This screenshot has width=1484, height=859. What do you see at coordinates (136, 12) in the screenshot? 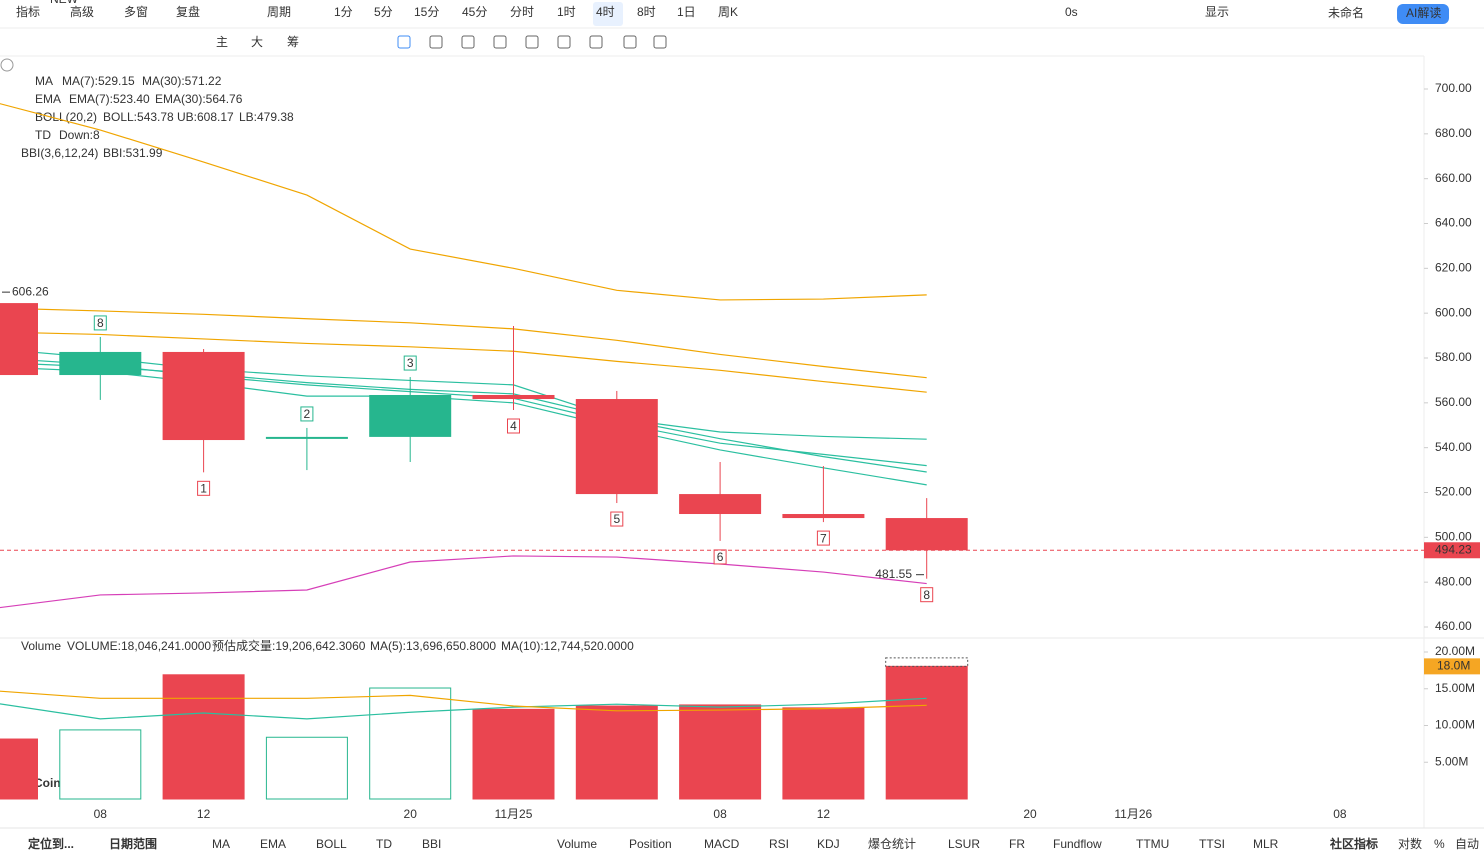
I see `toolbar-item: 多窗` at bounding box center [136, 12].